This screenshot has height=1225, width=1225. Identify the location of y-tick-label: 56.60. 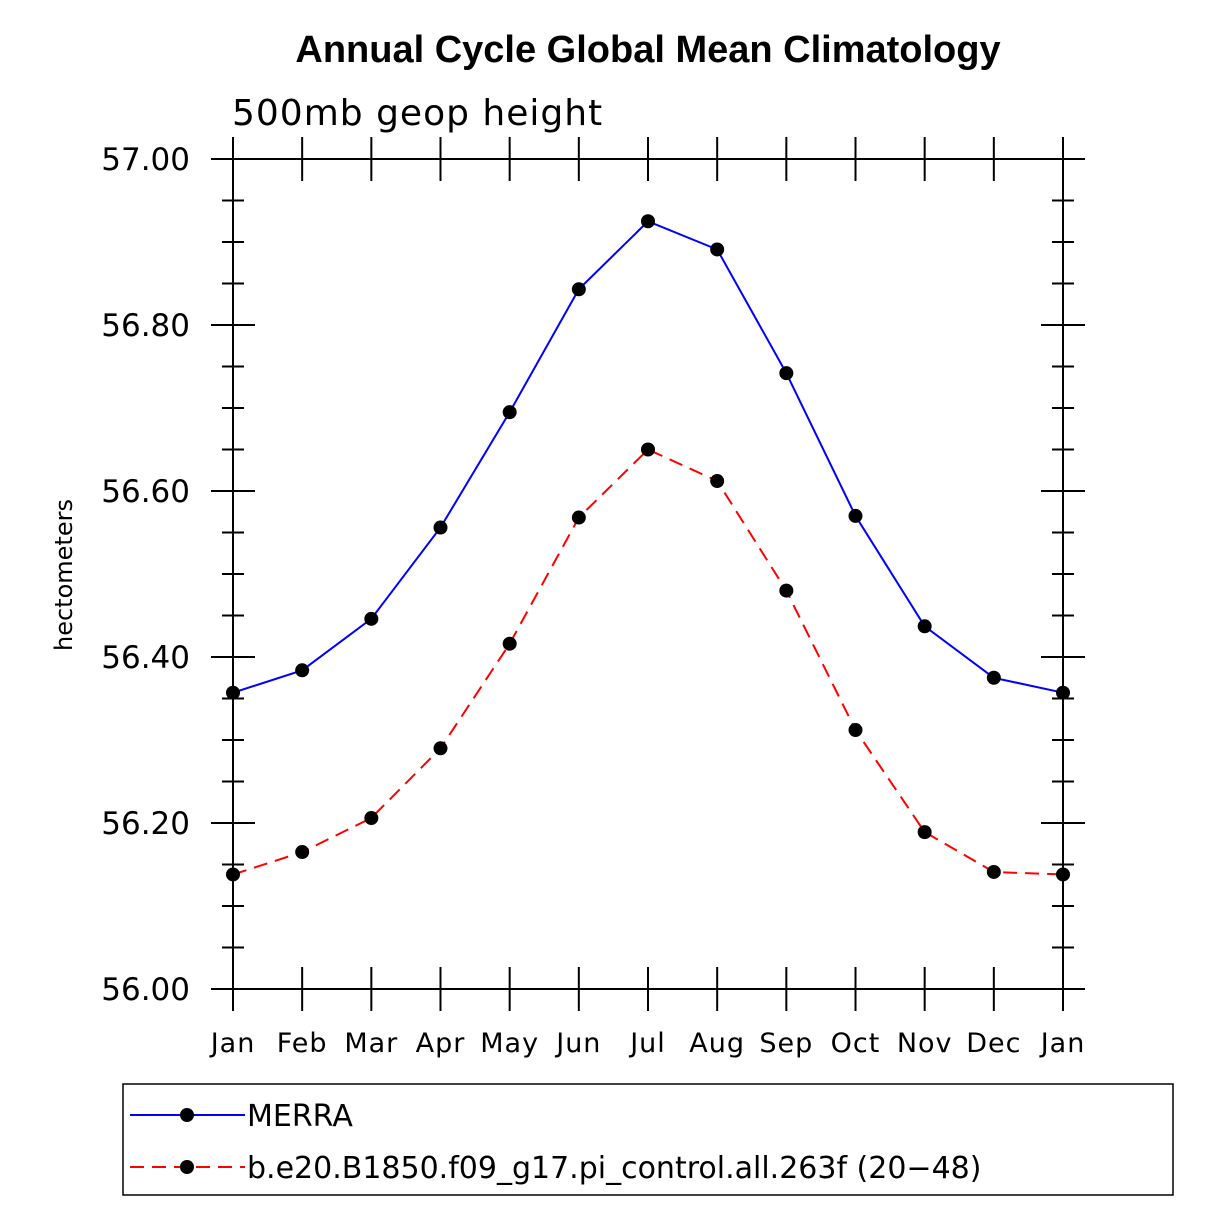
(145, 492).